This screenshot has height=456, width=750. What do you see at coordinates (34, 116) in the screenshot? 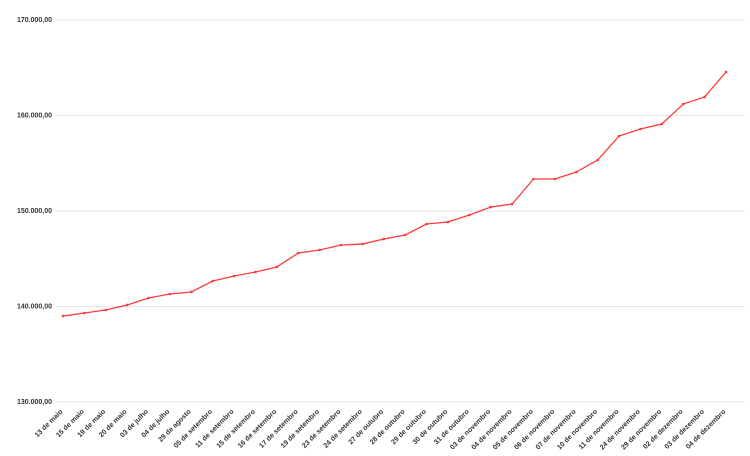
I see `y-tick-label: 160.000,00` at bounding box center [34, 116].